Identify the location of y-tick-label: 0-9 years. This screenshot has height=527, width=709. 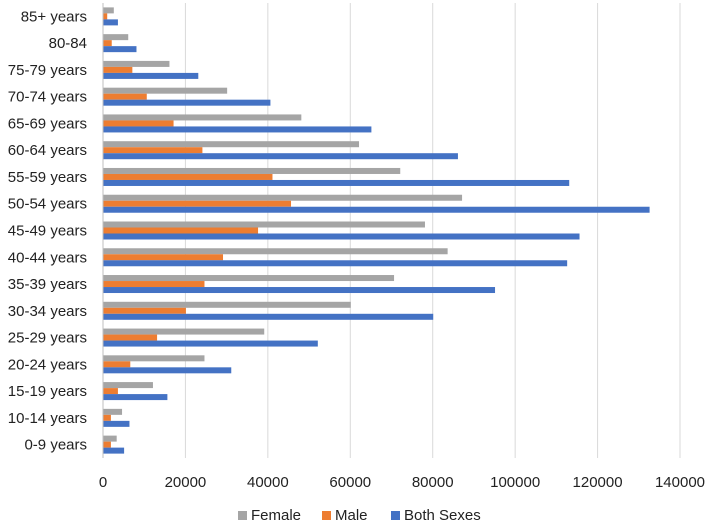
(55, 445).